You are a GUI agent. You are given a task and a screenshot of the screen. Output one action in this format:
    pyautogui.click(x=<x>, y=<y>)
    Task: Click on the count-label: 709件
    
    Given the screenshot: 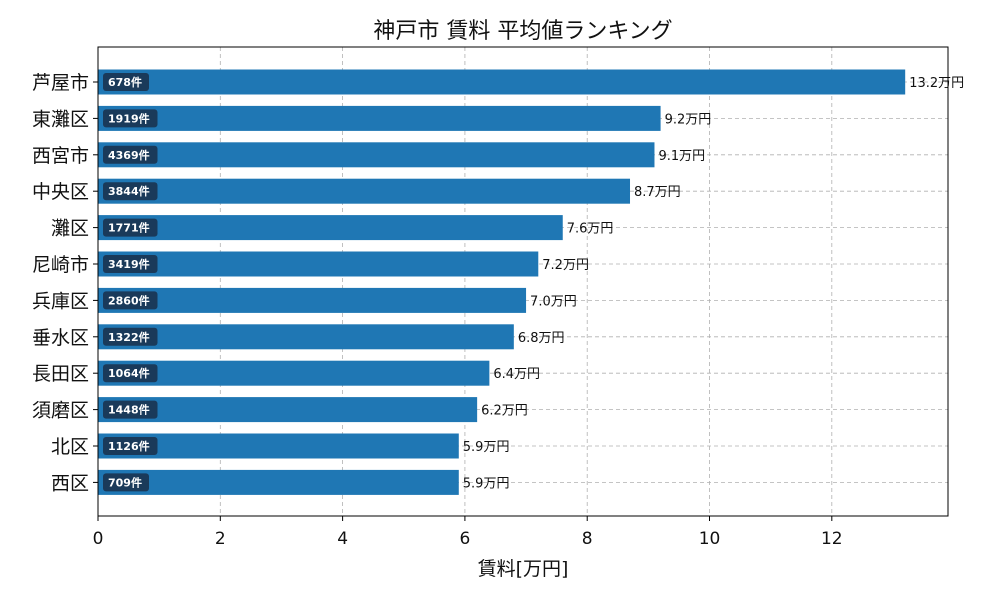 What is the action you would take?
    pyautogui.click(x=125, y=482)
    